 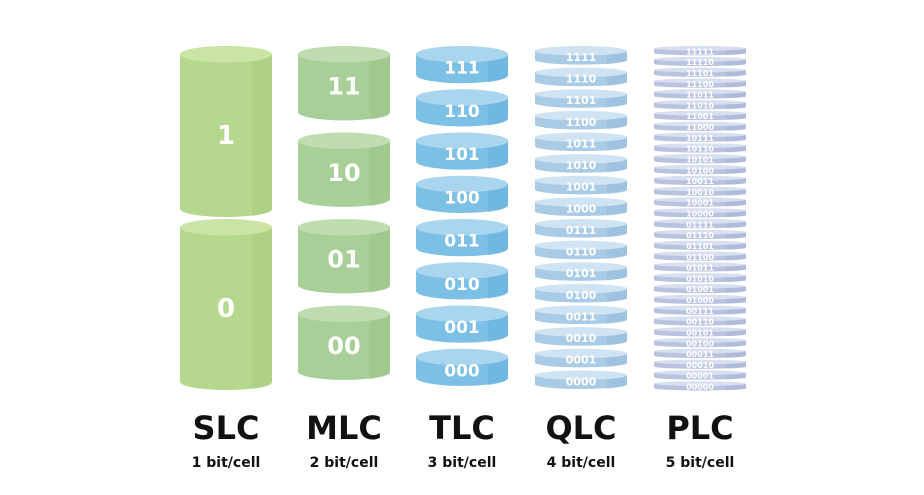 I want to click on cell-disk: 10011, so click(x=700, y=180).